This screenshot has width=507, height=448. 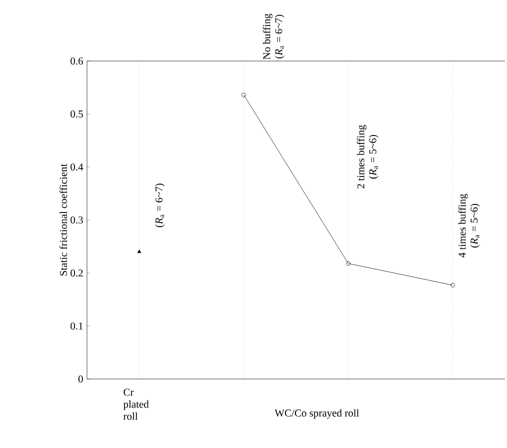 What do you see at coordinates (80, 379) in the screenshot?
I see `y-tick-label: 0` at bounding box center [80, 379].